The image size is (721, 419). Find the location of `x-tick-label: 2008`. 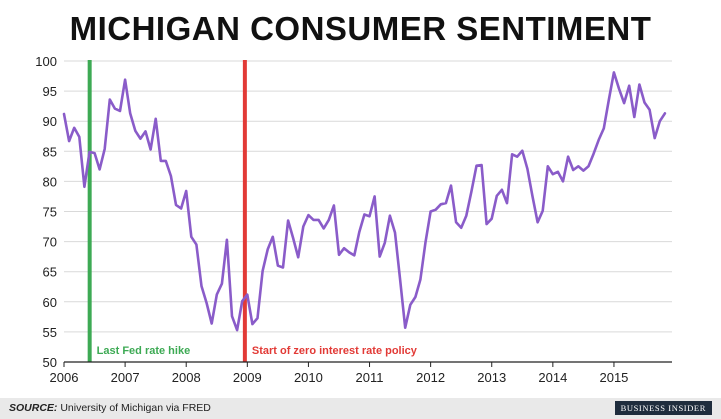

x-tick-label: 2008 is located at coordinates (186, 377).